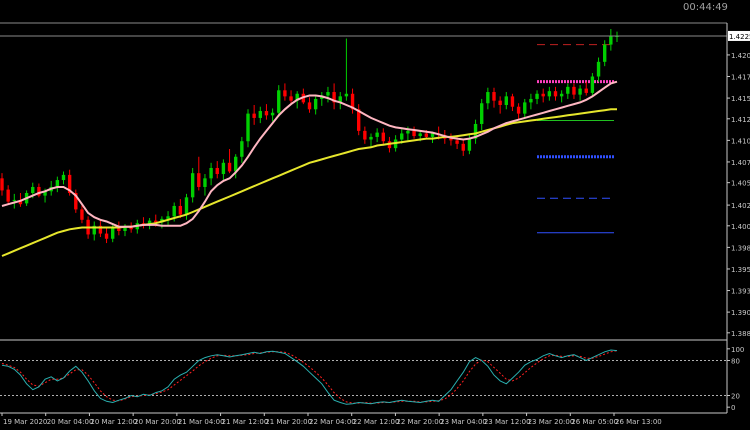 This screenshot has width=750, height=430. What do you see at coordinates (740, 78) in the screenshot?
I see `price-tick-label: 1.4178` at bounding box center [740, 78].